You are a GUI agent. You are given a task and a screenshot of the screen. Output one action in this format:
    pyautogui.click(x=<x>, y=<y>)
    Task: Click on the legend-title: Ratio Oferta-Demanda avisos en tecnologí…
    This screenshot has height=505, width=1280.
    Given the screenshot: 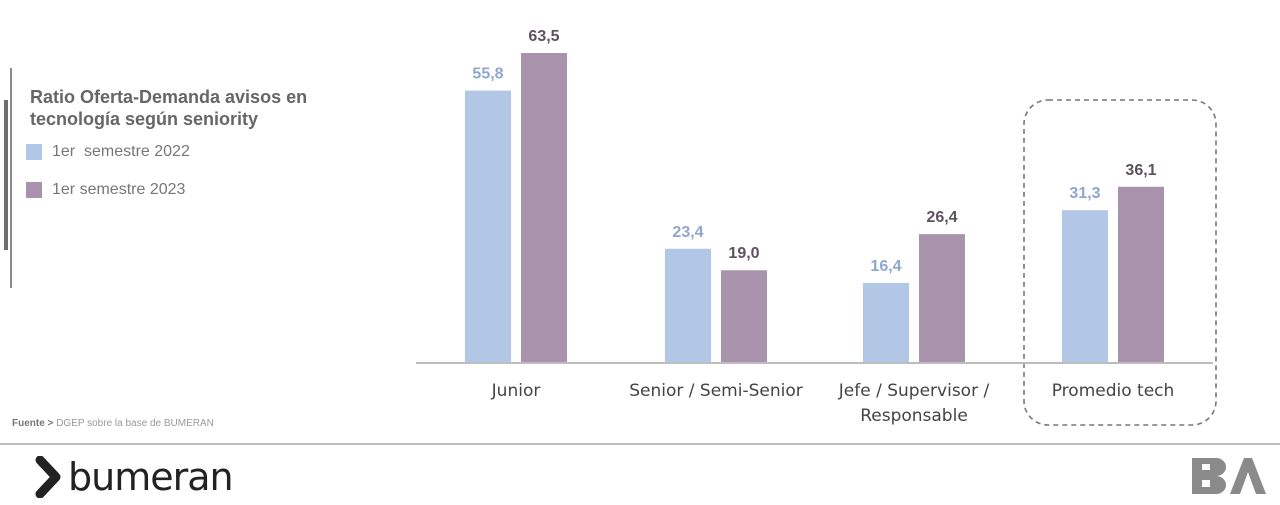 What is the action you would take?
    pyautogui.click(x=190, y=108)
    